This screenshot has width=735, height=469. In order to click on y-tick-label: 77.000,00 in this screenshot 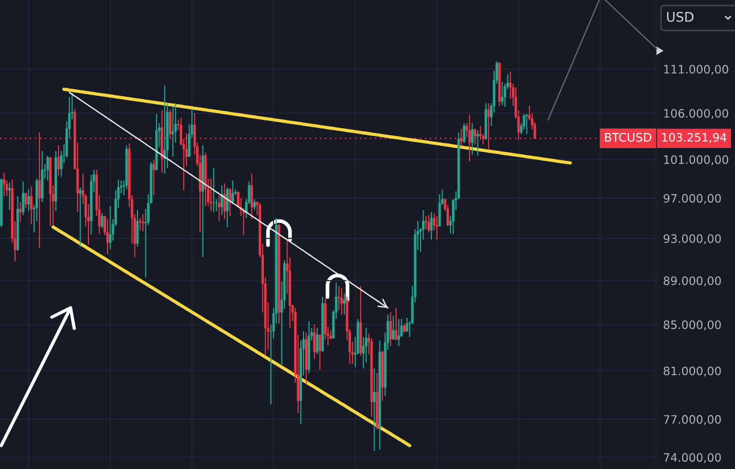, I will do `click(692, 420)`.